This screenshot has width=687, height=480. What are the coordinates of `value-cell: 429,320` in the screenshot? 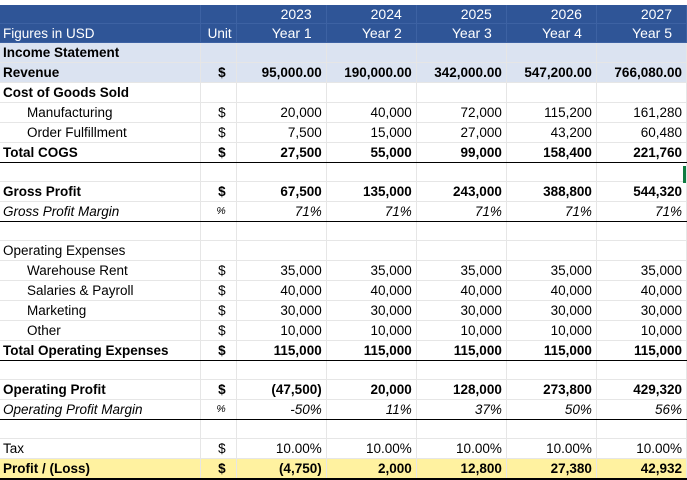 It's located at (641, 389).